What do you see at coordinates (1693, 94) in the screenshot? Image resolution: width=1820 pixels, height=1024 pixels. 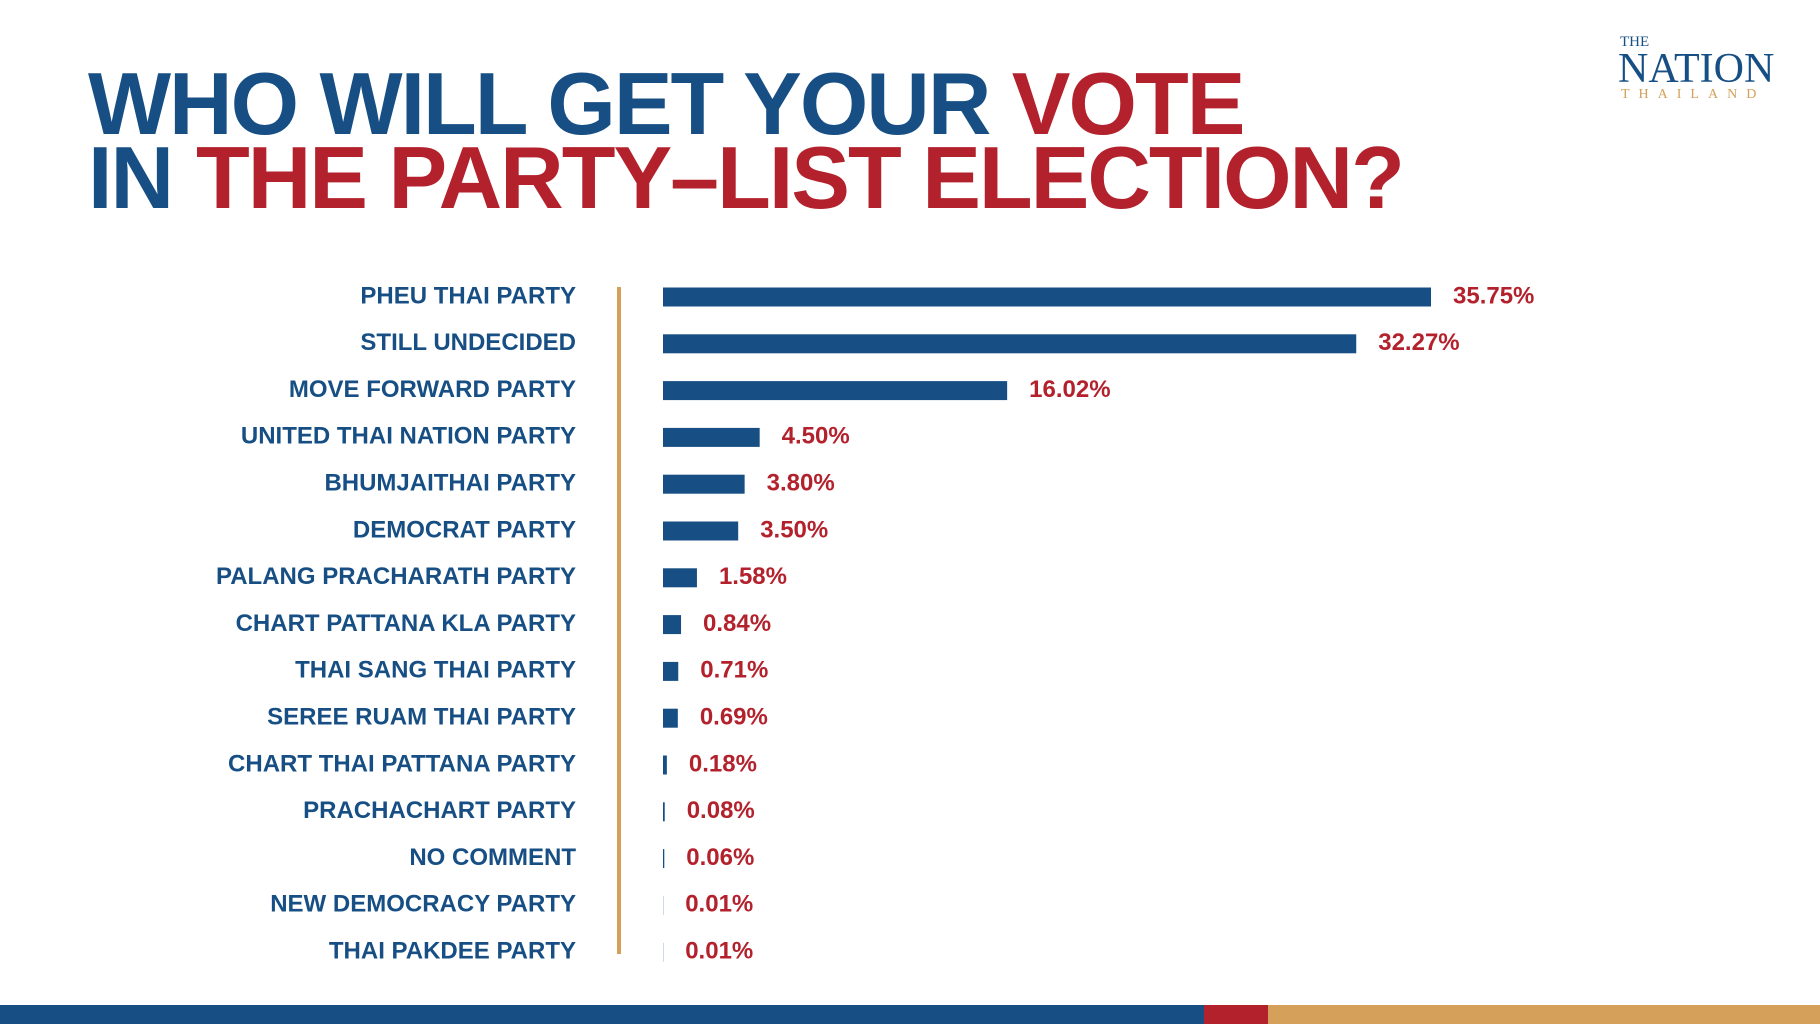 I see `logo-sub: THAILAND` at bounding box center [1693, 94].